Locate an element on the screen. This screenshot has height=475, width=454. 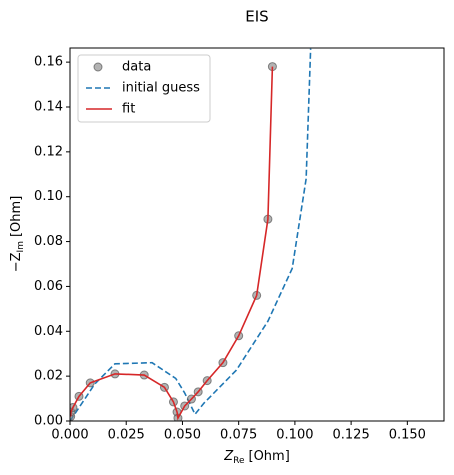
x-tick-label: 0.025 is located at coordinates (126, 435).